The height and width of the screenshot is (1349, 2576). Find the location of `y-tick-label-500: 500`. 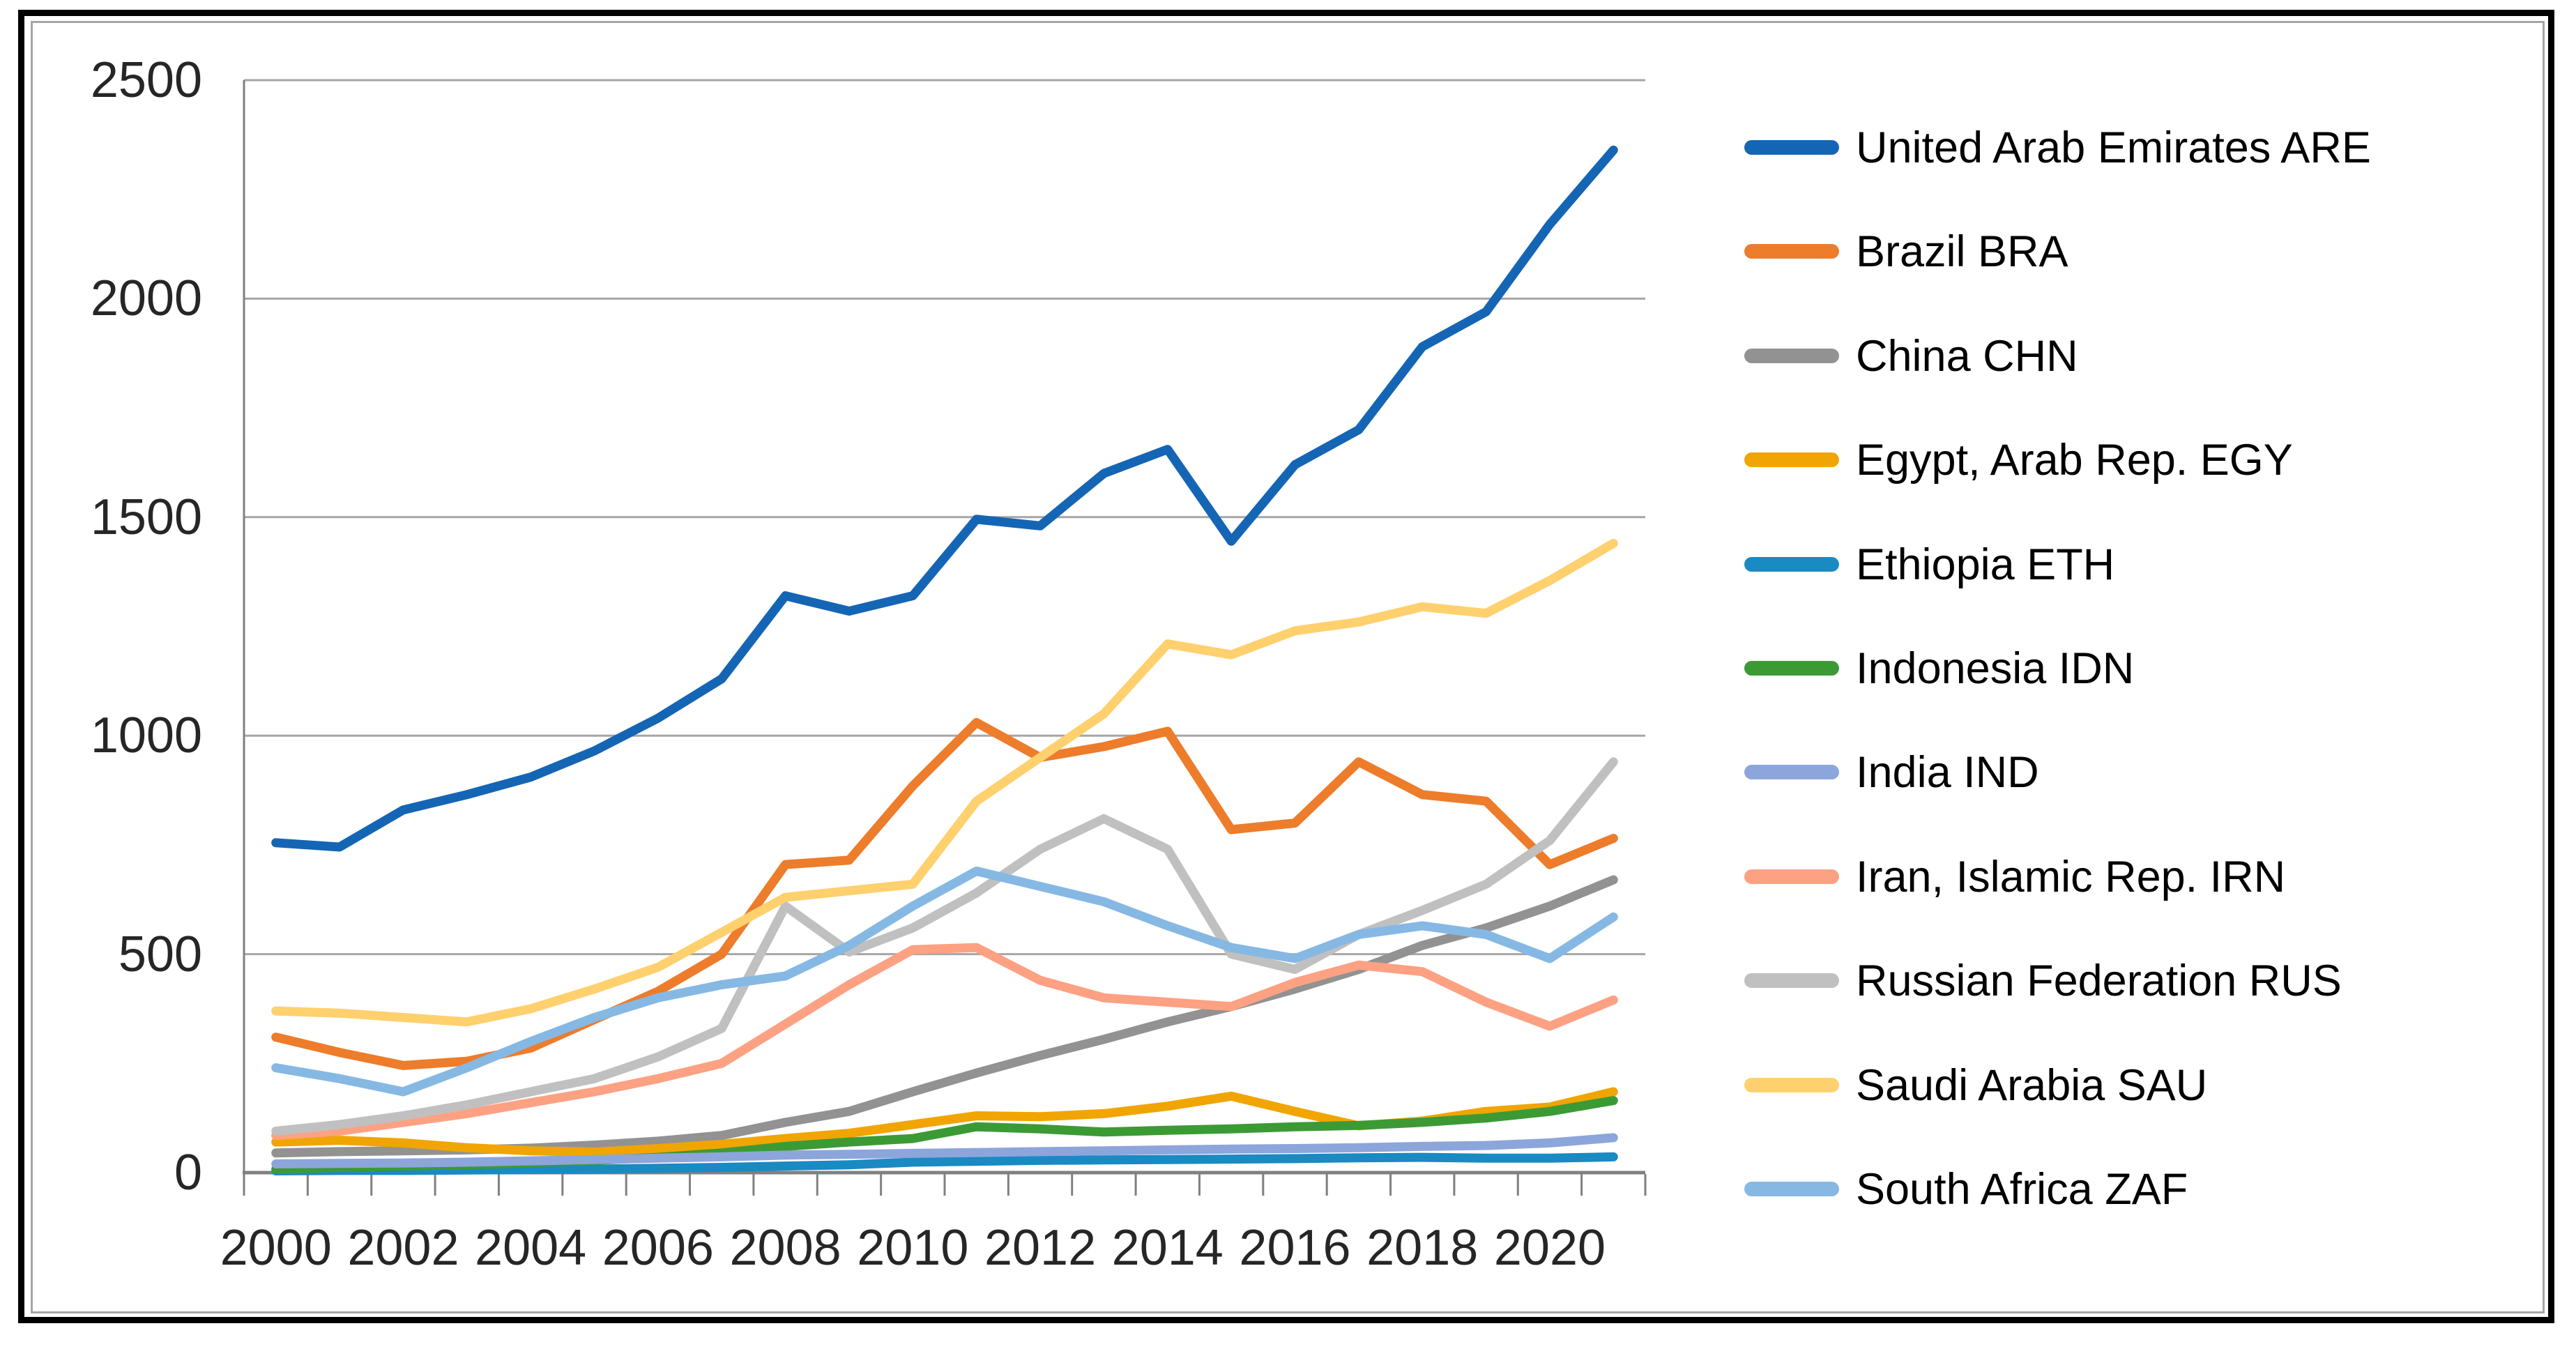

y-tick-label-500: 500 is located at coordinates (160, 954).